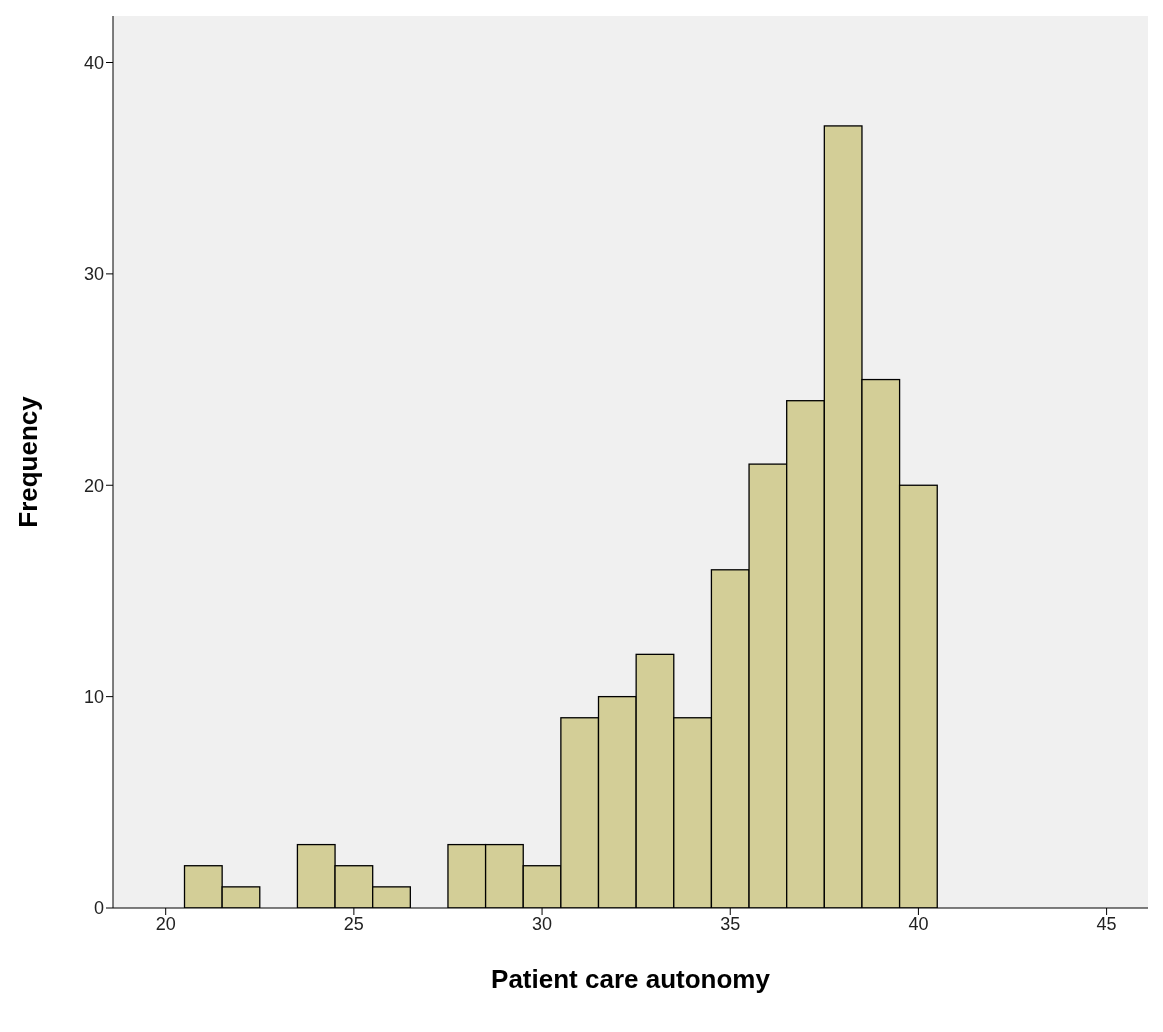  What do you see at coordinates (165, 923) in the screenshot?
I see `x-tick-label: 20` at bounding box center [165, 923].